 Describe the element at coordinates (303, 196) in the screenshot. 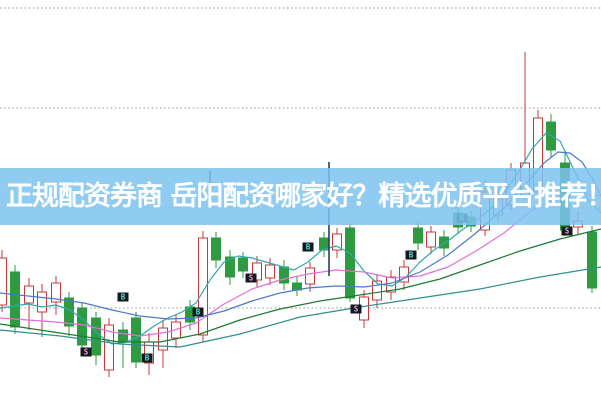

I see `headline-text: 正规配资券商 岳阳配资哪家好？精选优质平台推荐！` at that location.